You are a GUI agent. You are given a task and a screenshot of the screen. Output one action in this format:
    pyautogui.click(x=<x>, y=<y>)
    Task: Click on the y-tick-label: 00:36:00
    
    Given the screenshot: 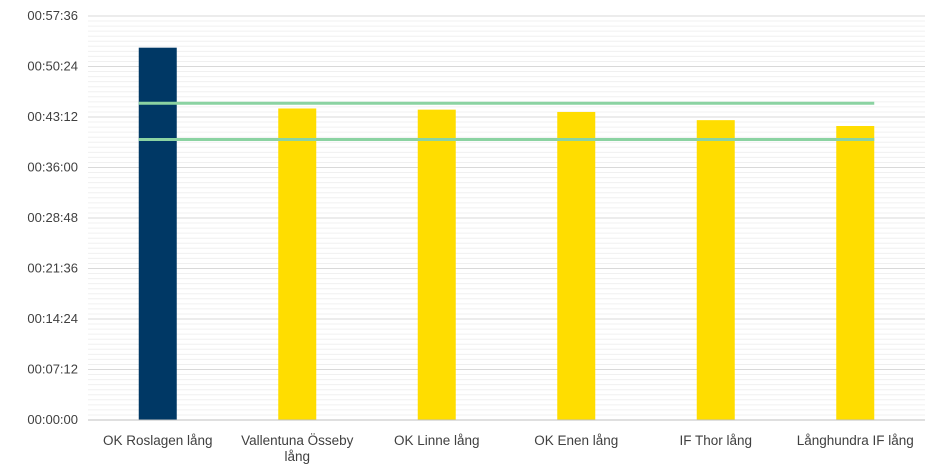 What is the action you would take?
    pyautogui.click(x=52, y=167)
    